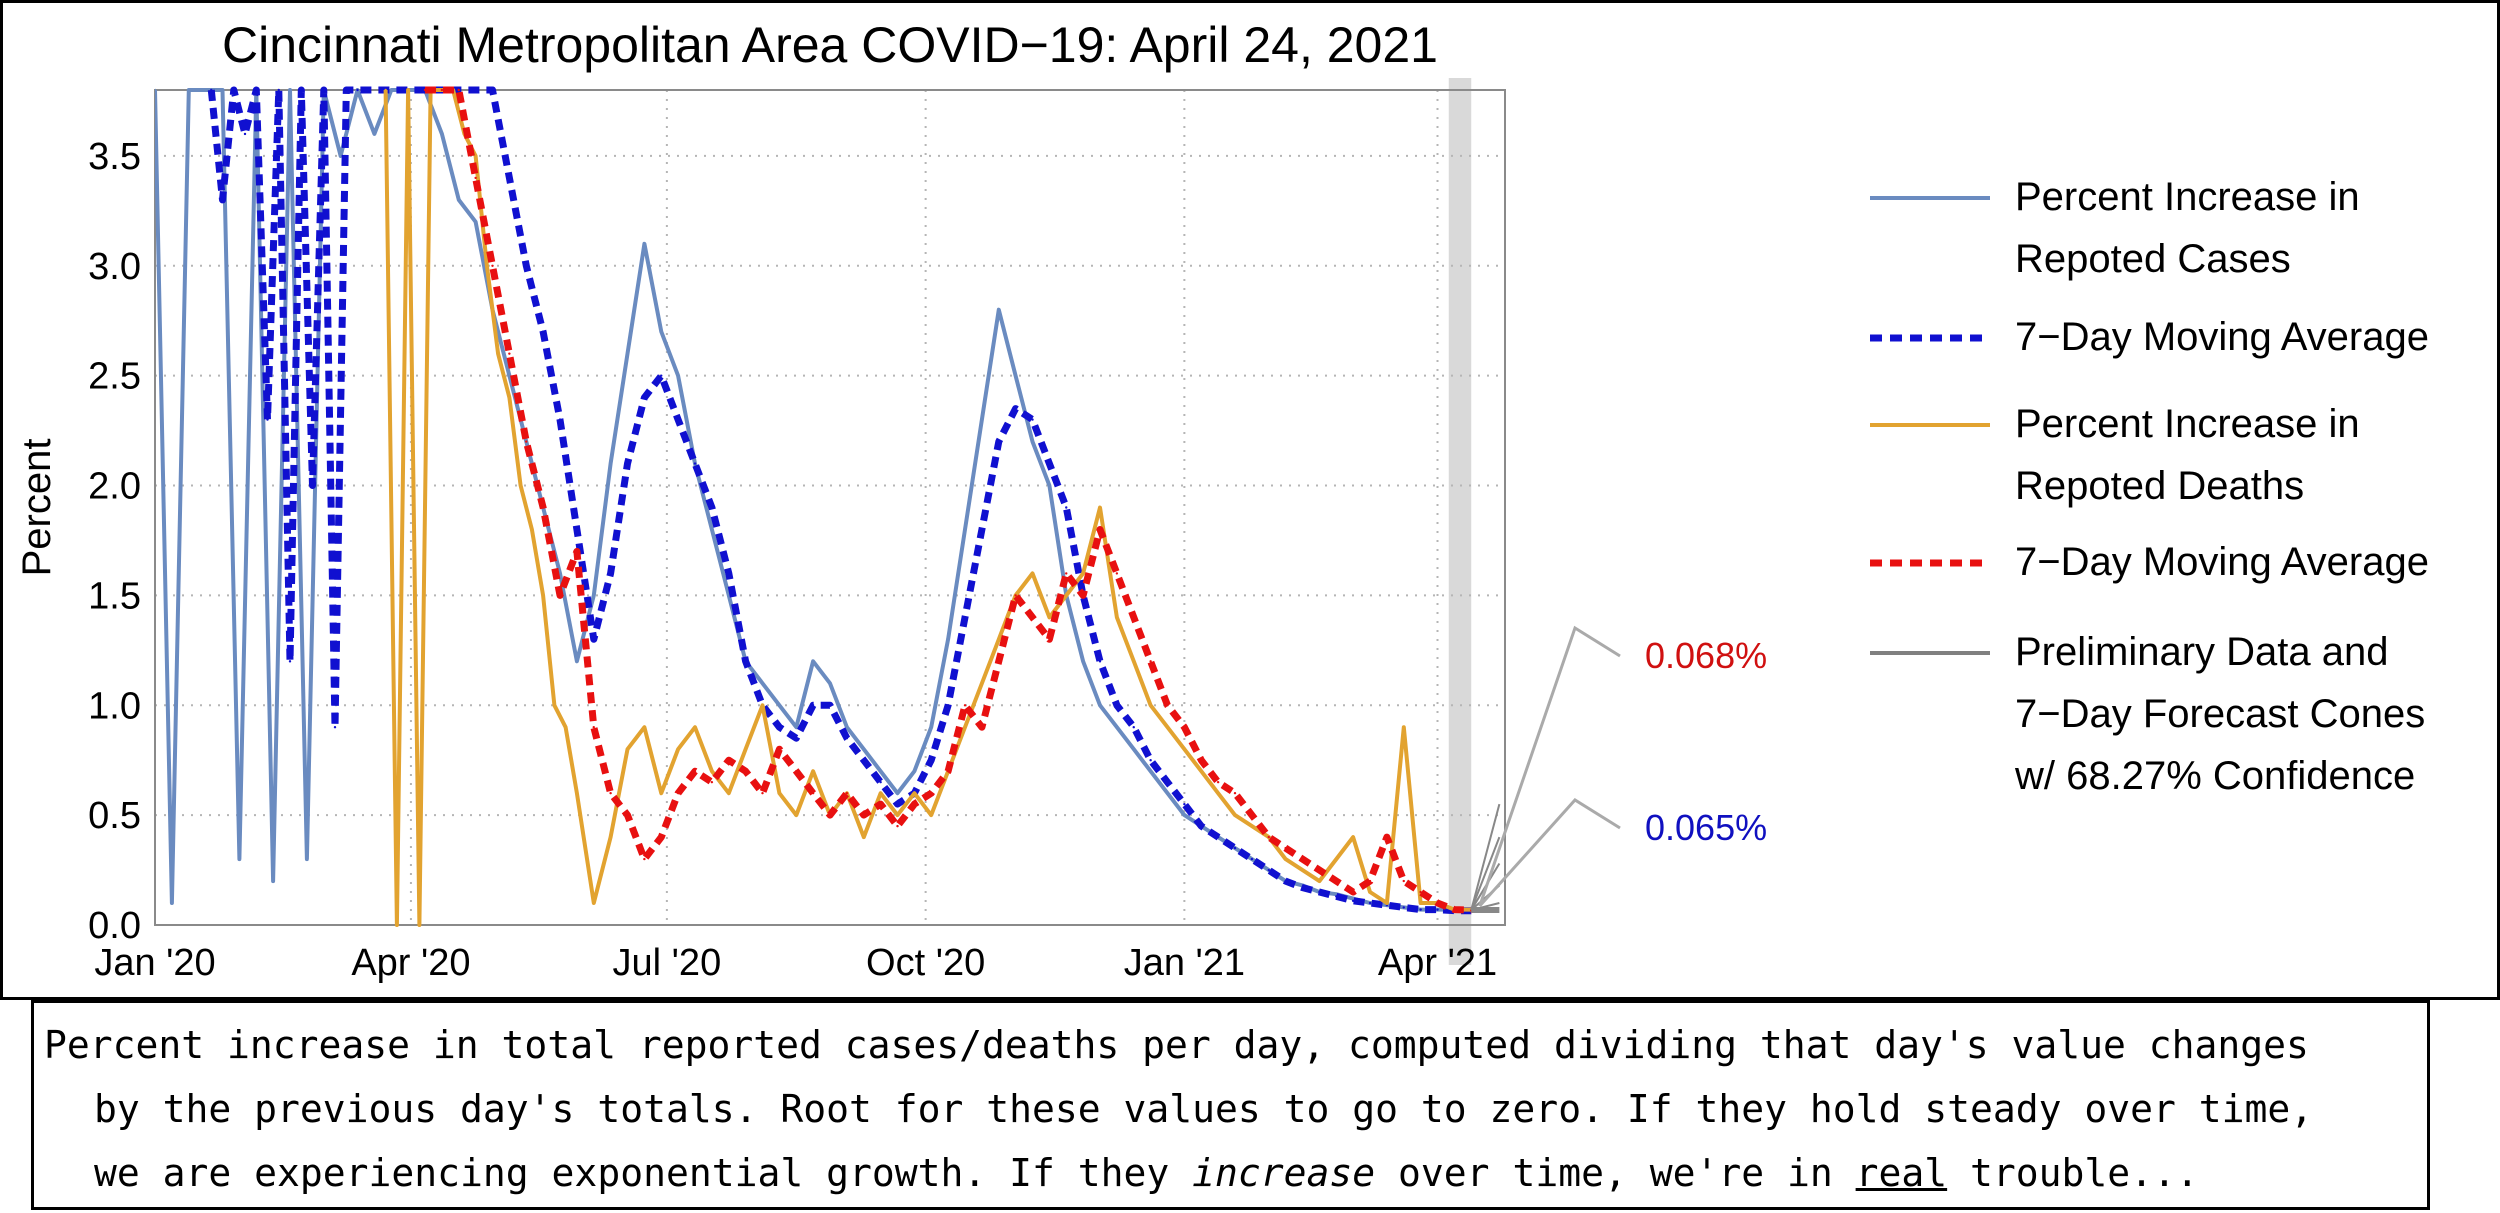 The height and width of the screenshot is (1213, 2500). Describe the element at coordinates (2159, 486) in the screenshot. I see `legend-label-2: Repoted Deaths` at that location.